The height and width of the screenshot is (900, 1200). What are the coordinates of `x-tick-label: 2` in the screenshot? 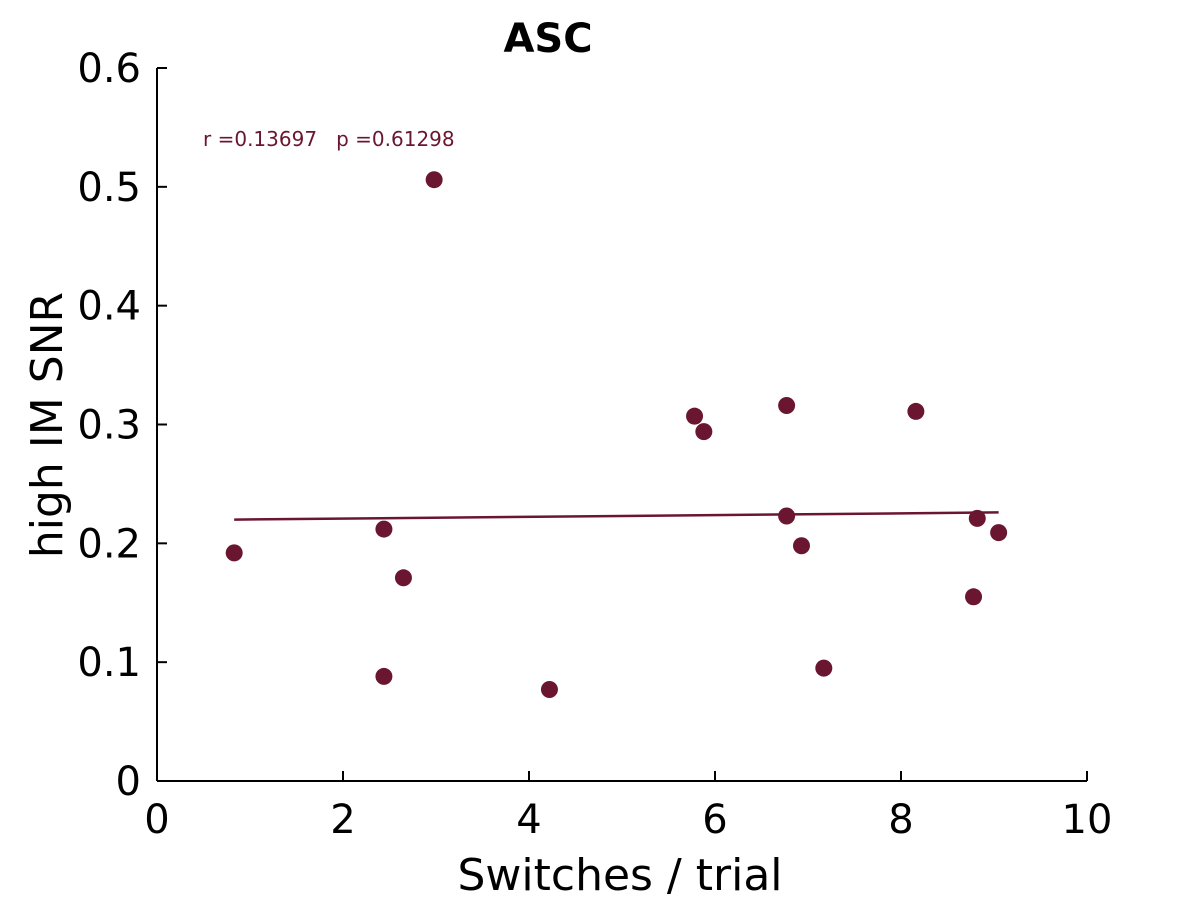 It's located at (342, 820).